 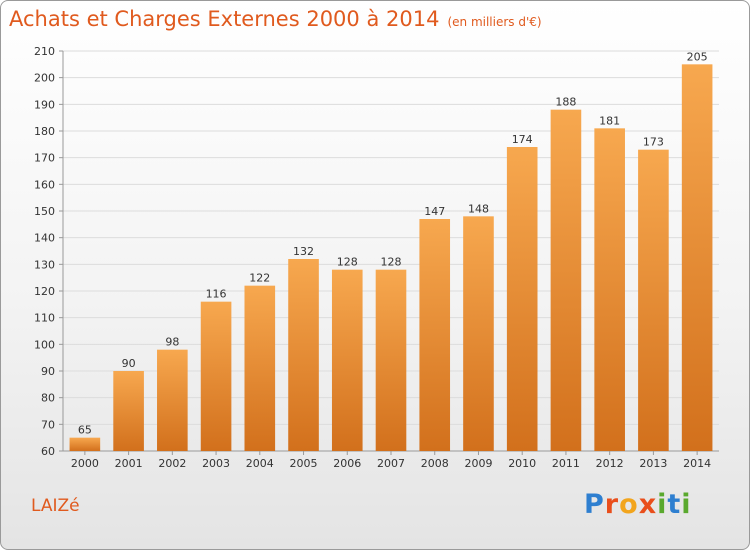 I want to click on y-tick-label: 140, so click(x=44, y=238).